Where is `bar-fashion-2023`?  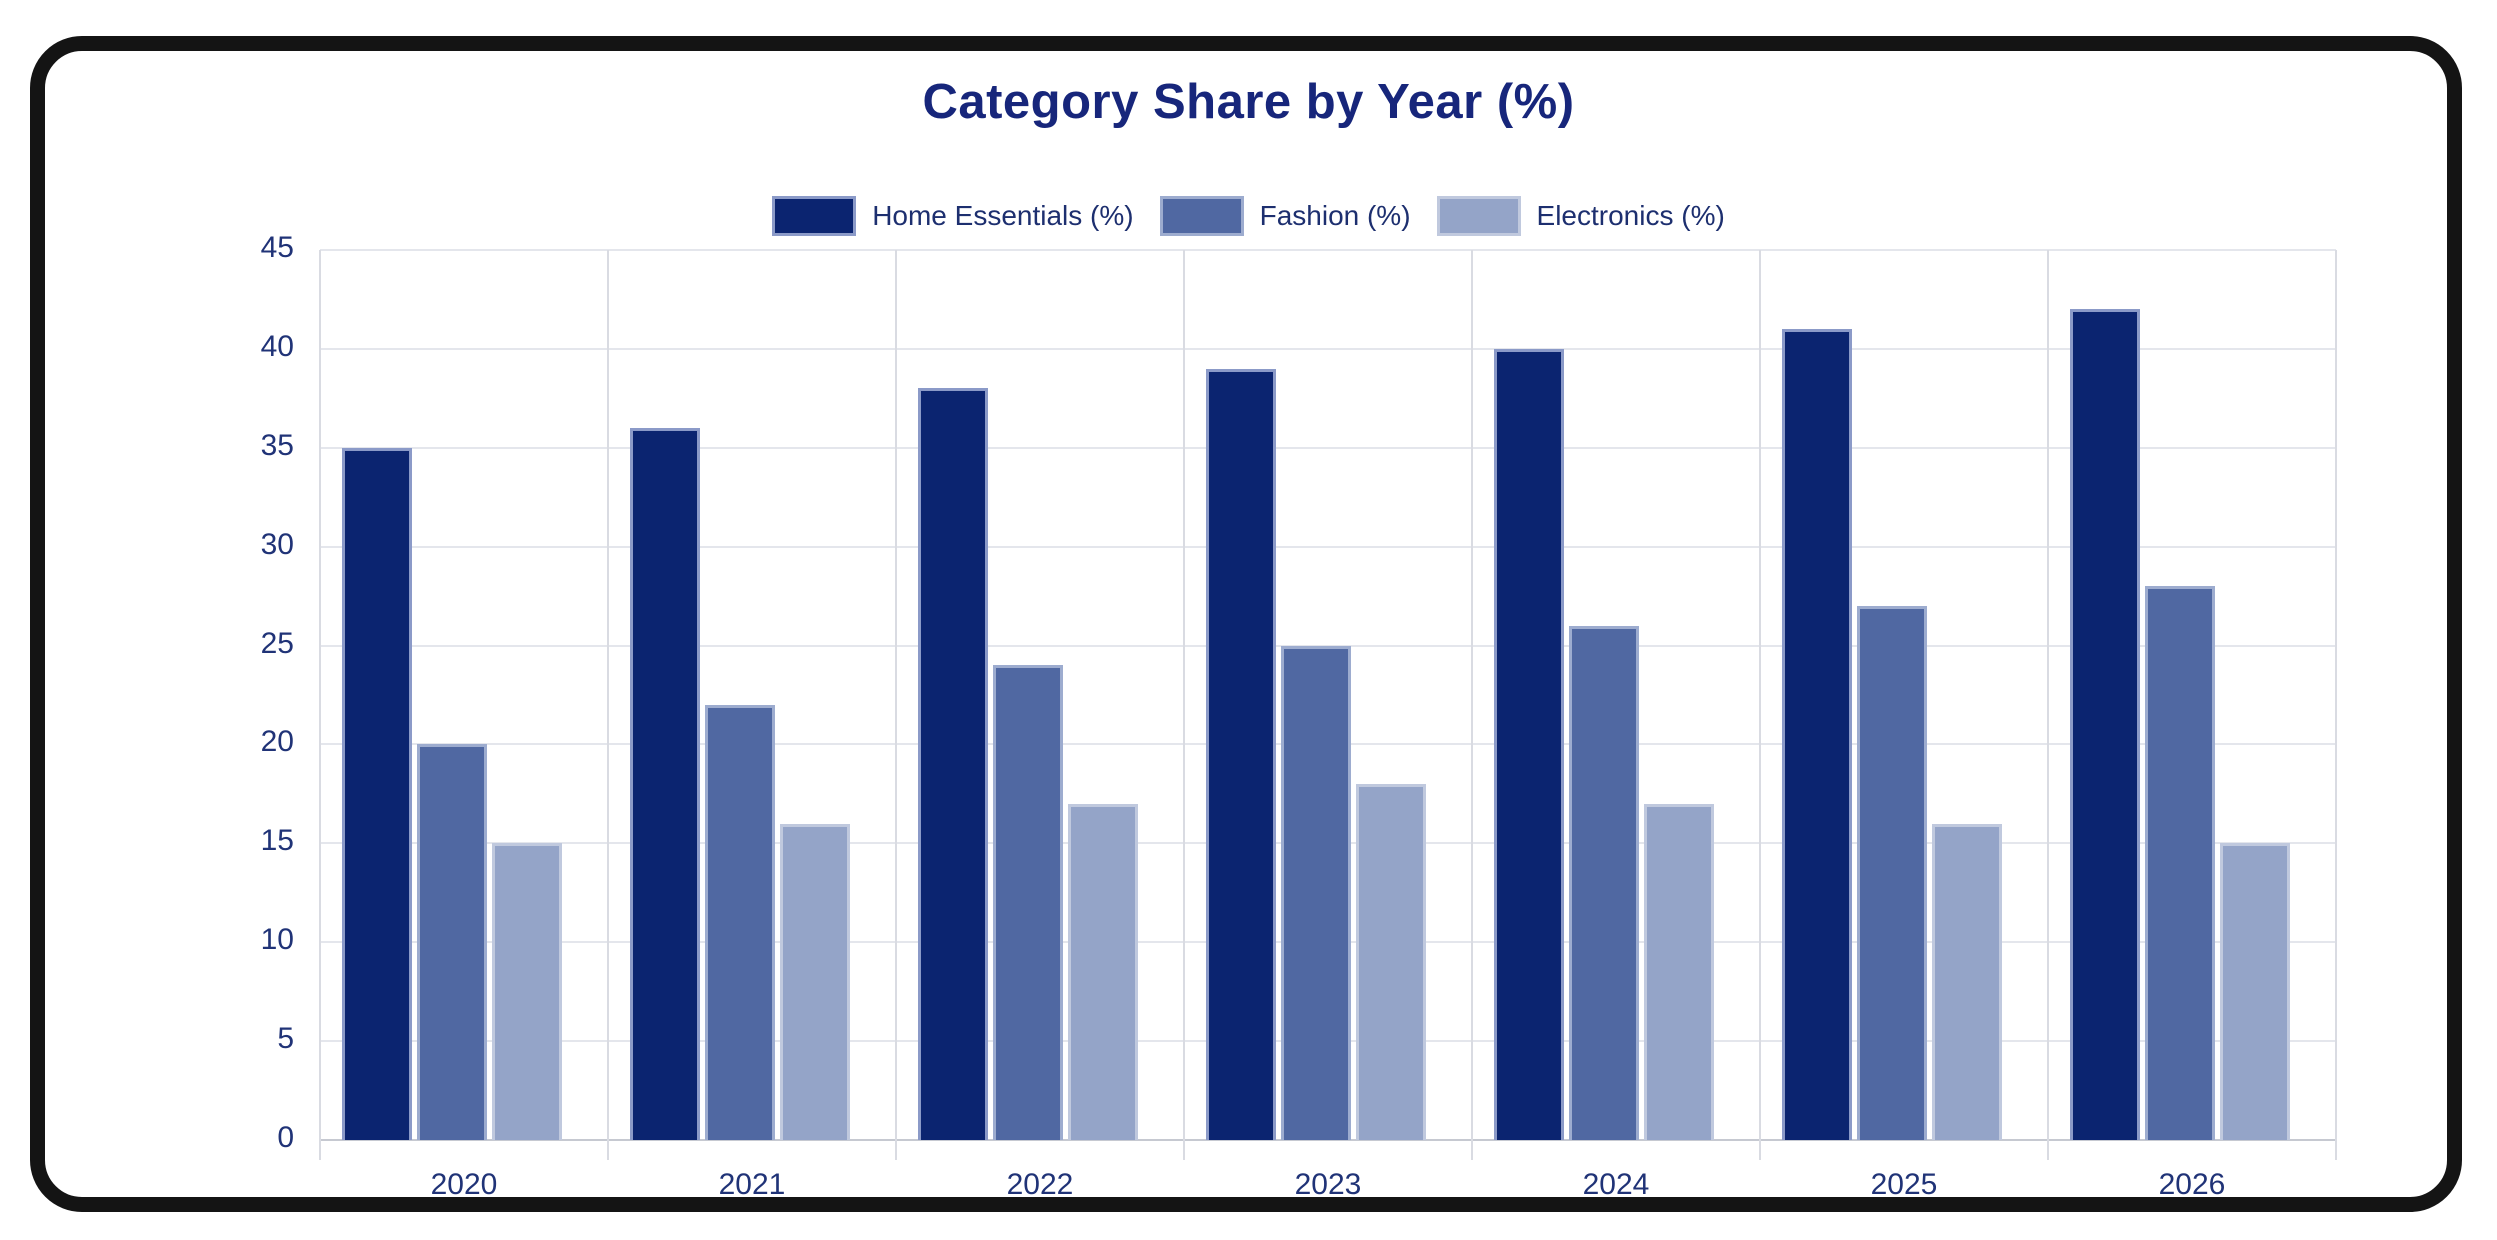 bar-fashion-2023 is located at coordinates (1316, 893).